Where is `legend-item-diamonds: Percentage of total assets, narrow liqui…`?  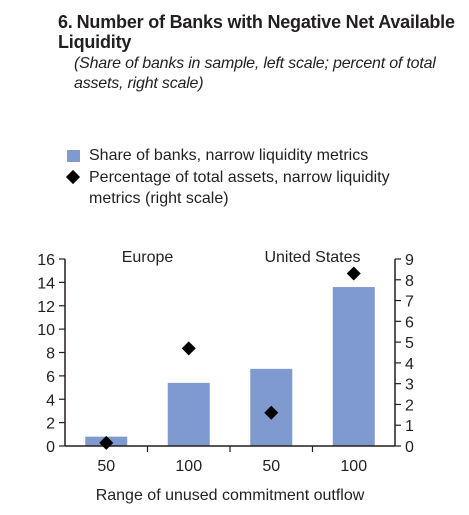 legend-item-diamonds: Percentage of total assets, narrow liqui… is located at coordinates (255, 188).